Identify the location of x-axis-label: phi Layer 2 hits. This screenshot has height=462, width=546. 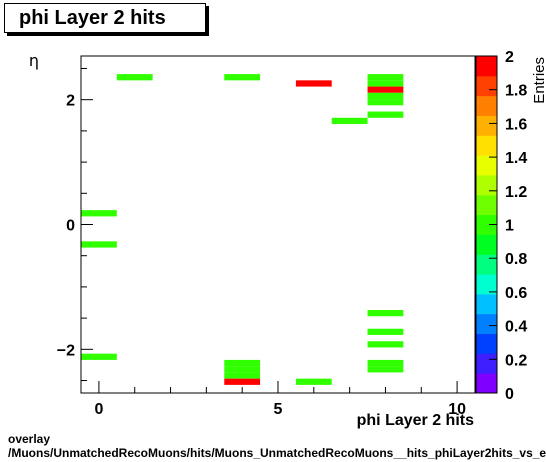
(415, 420).